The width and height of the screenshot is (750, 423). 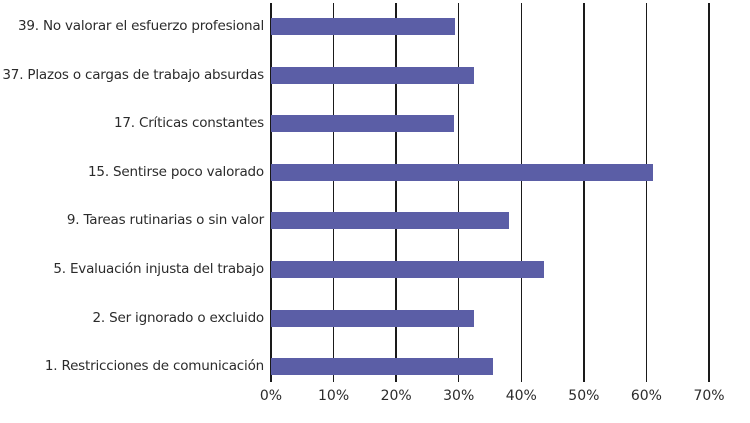 I want to click on category-label: 2. Ser ignorado o excluido, so click(x=178, y=317).